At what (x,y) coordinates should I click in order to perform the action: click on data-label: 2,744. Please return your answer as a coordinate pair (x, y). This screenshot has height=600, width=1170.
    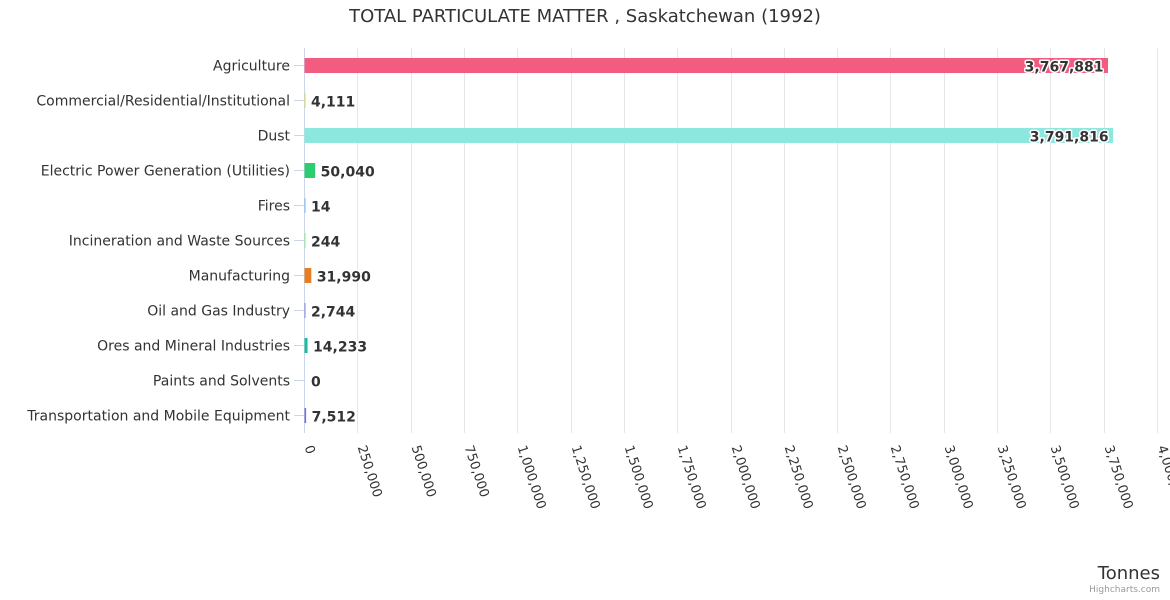
    Looking at the image, I should click on (333, 313).